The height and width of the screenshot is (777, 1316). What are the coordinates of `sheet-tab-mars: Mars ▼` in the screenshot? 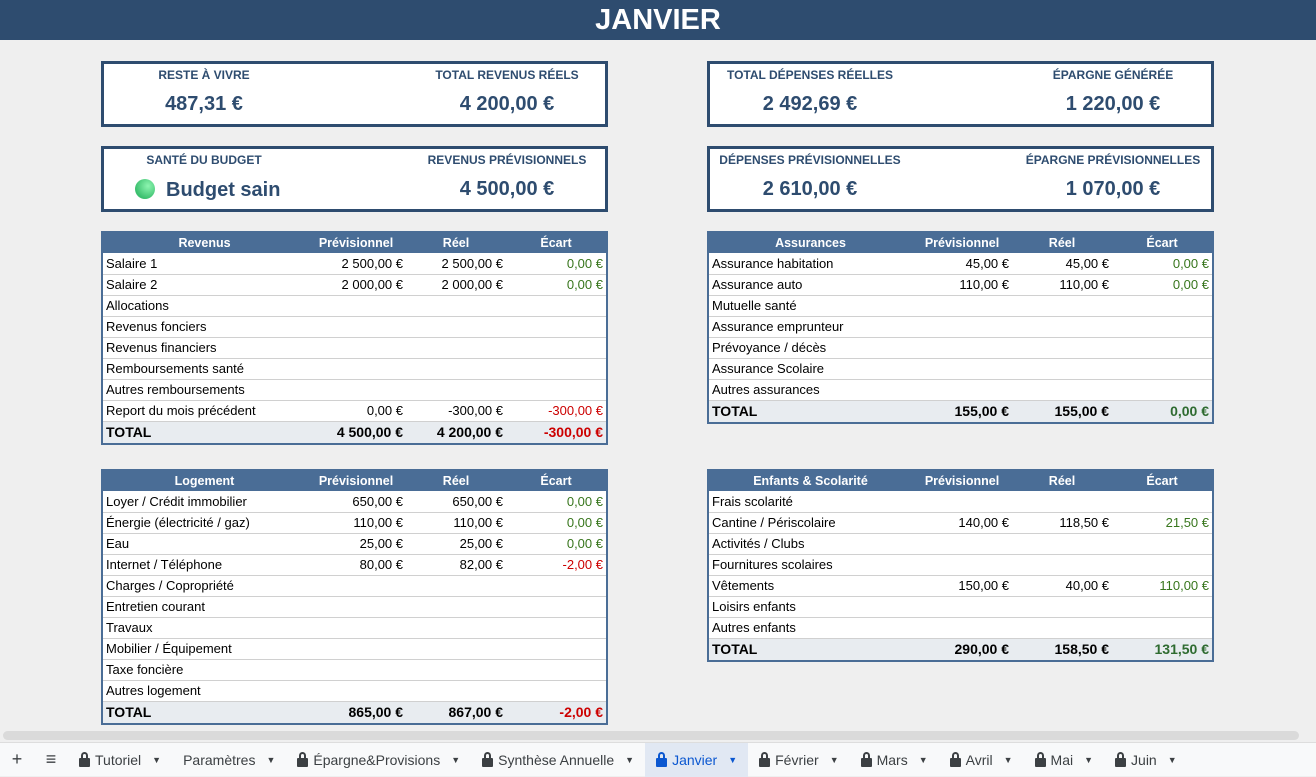 It's located at (894, 760).